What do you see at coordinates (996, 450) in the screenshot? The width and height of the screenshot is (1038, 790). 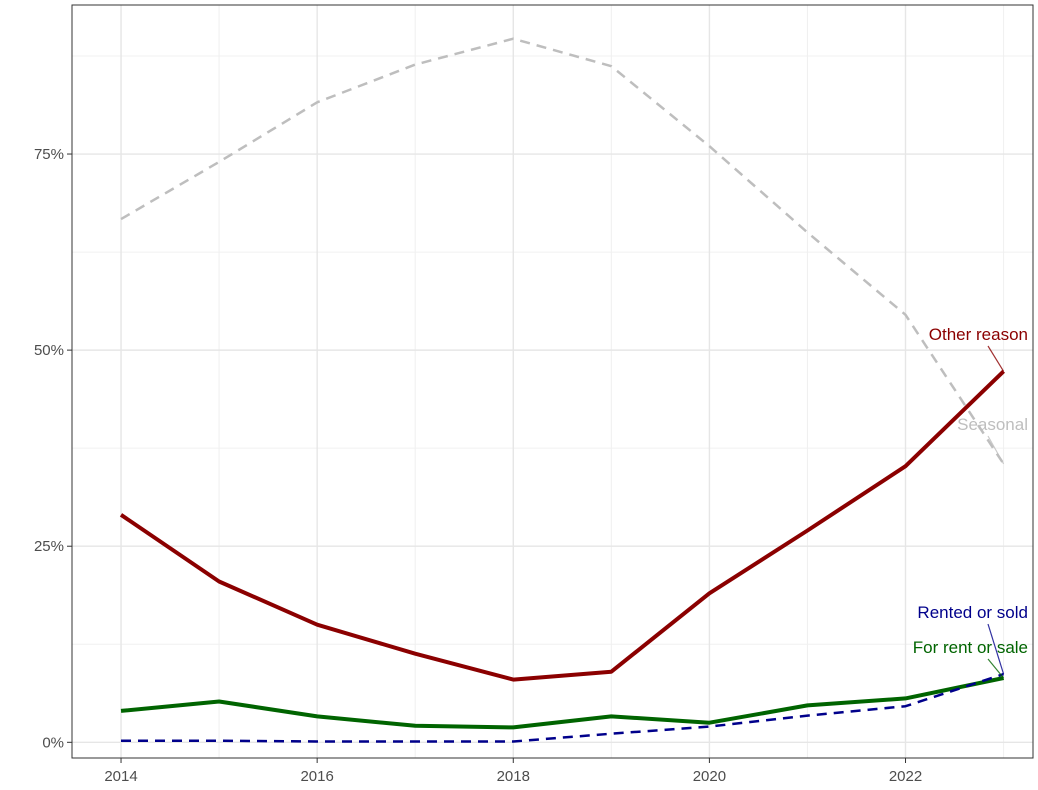 I see `label-leader-seasonal` at bounding box center [996, 450].